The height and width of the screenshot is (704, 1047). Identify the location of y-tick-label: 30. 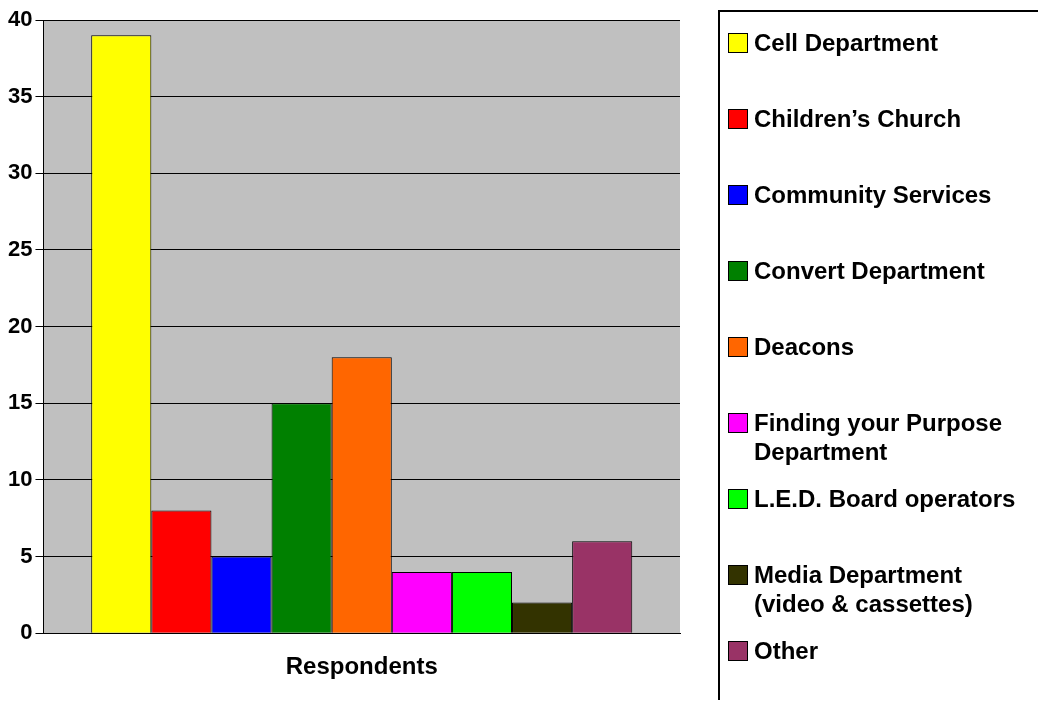
(20, 172).